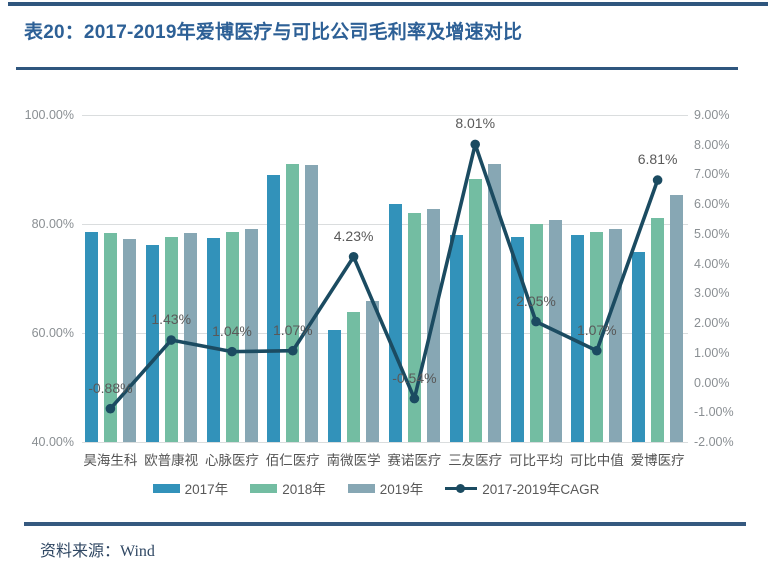 The width and height of the screenshot is (776, 578). I want to click on right-axis-tick: 1.00%, so click(712, 352).